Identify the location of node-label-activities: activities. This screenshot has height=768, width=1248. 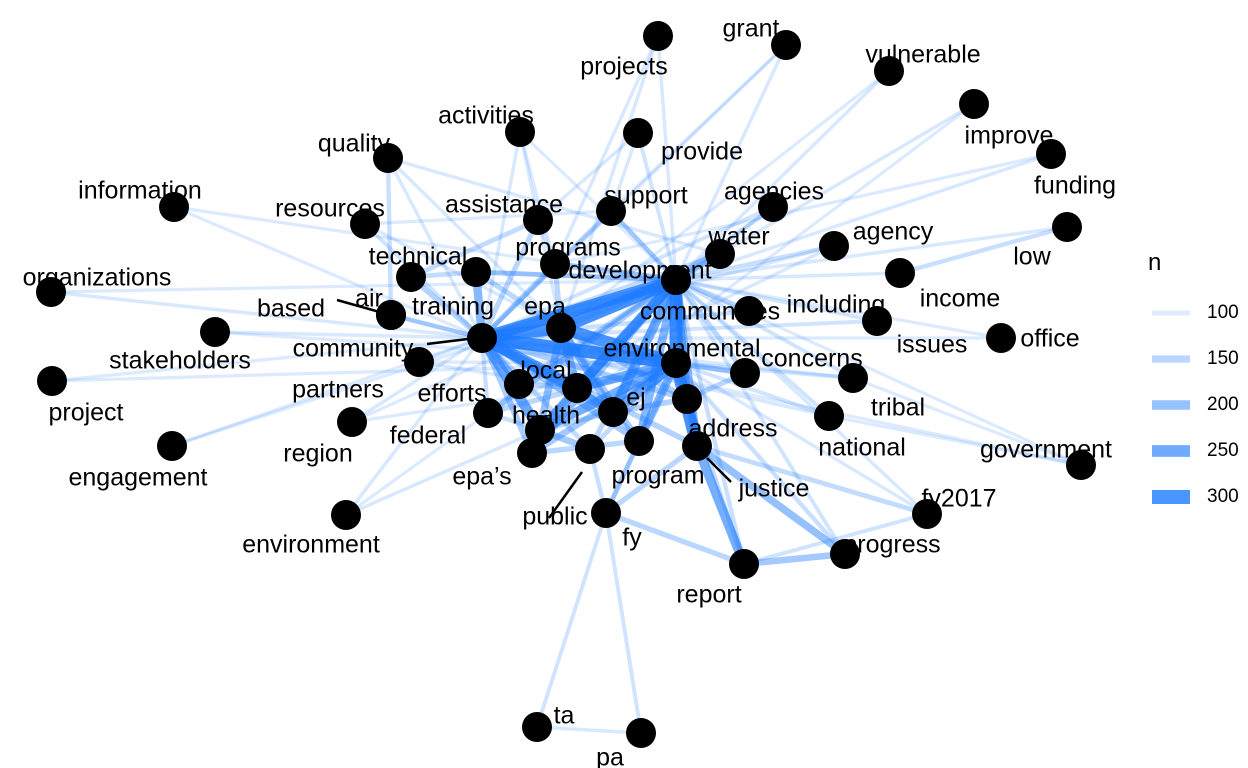
(486, 116).